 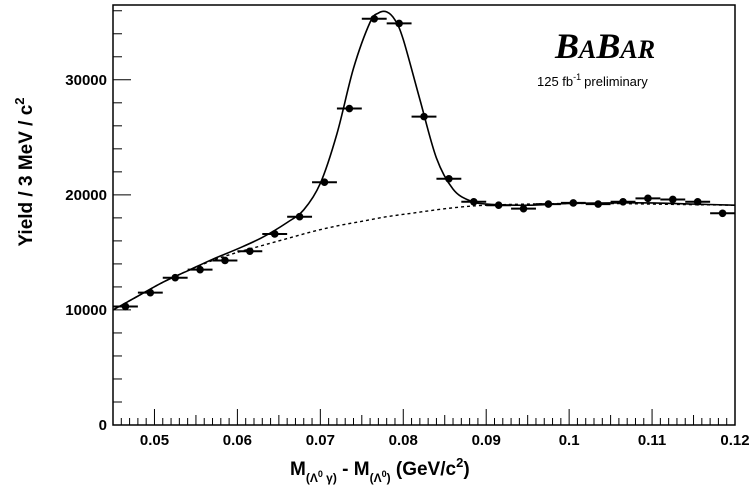 I want to click on x-tick-label: 0.05, so click(x=154, y=440).